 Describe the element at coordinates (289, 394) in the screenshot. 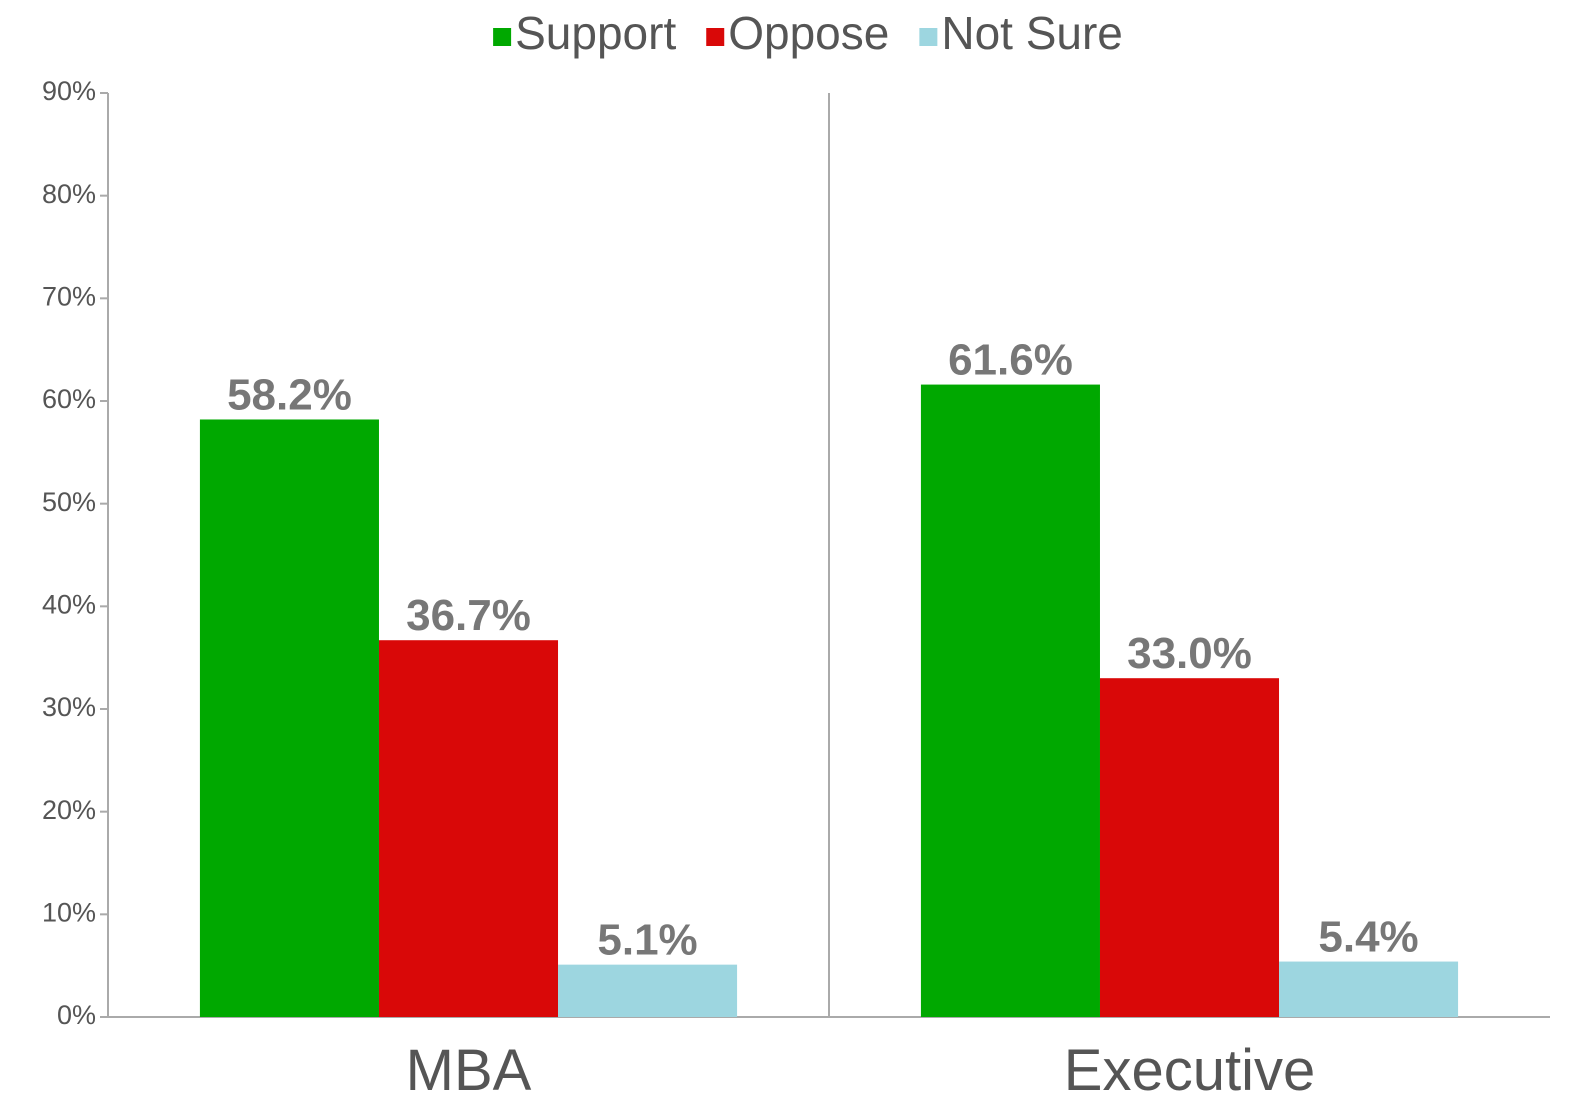

I see `value-label: 58.2%` at that location.